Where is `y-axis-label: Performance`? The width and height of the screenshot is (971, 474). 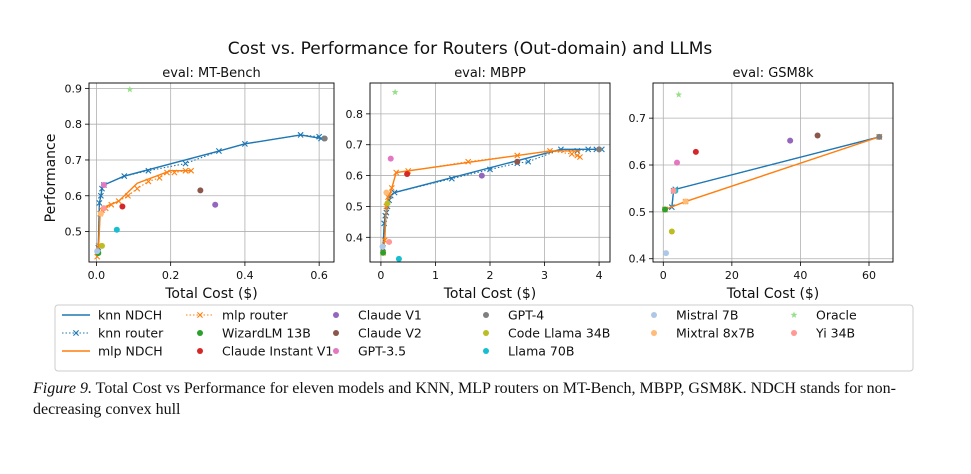 y-axis-label: Performance is located at coordinates (51, 178).